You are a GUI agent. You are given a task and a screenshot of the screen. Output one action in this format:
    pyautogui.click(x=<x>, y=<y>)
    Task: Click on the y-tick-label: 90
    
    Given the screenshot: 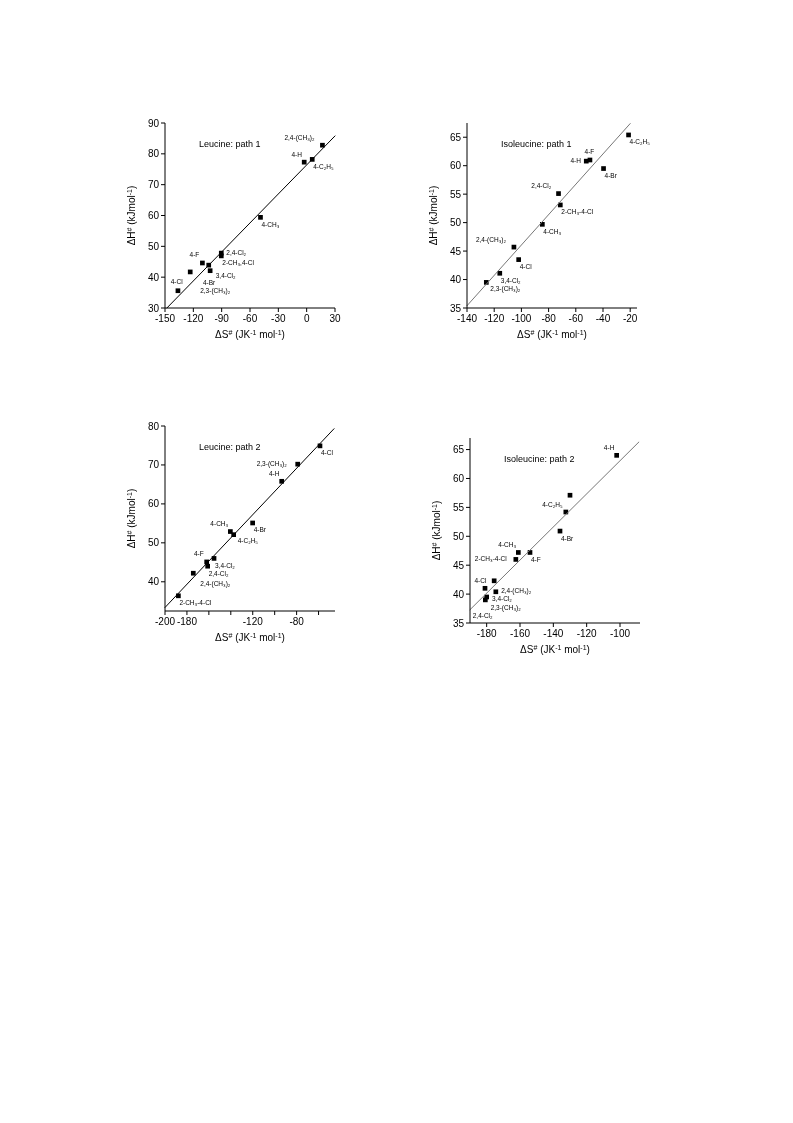 What is the action you would take?
    pyautogui.click(x=153, y=123)
    